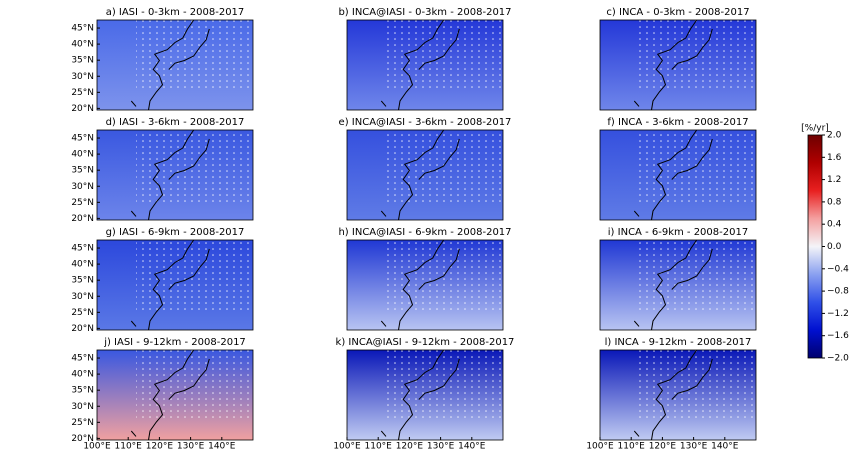 The width and height of the screenshot is (850, 450). What do you see at coordinates (175, 12) in the screenshot?
I see `panel-title: a) IASI - 0-3km - 2008-2017` at bounding box center [175, 12].